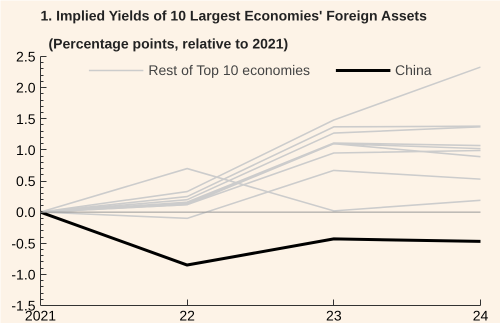 The width and height of the screenshot is (500, 323). Describe the element at coordinates (26, 212) in the screenshot. I see `y-tick-label: 0.0` at that location.